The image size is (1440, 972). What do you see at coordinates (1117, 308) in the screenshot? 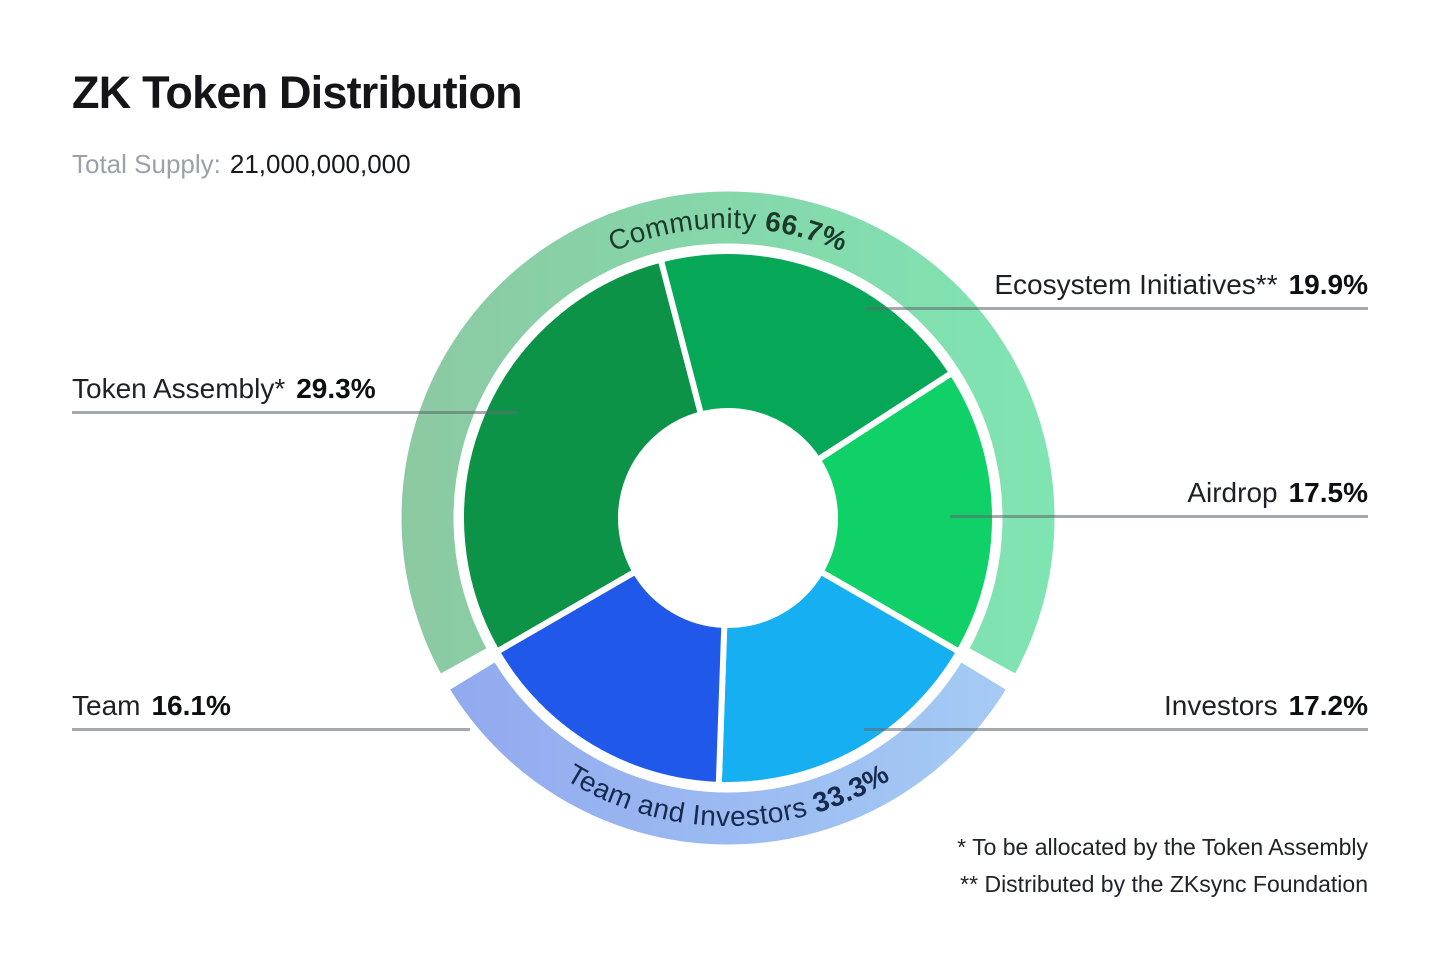
I see `callout-line-ecosystem-initiatives` at bounding box center [1117, 308].